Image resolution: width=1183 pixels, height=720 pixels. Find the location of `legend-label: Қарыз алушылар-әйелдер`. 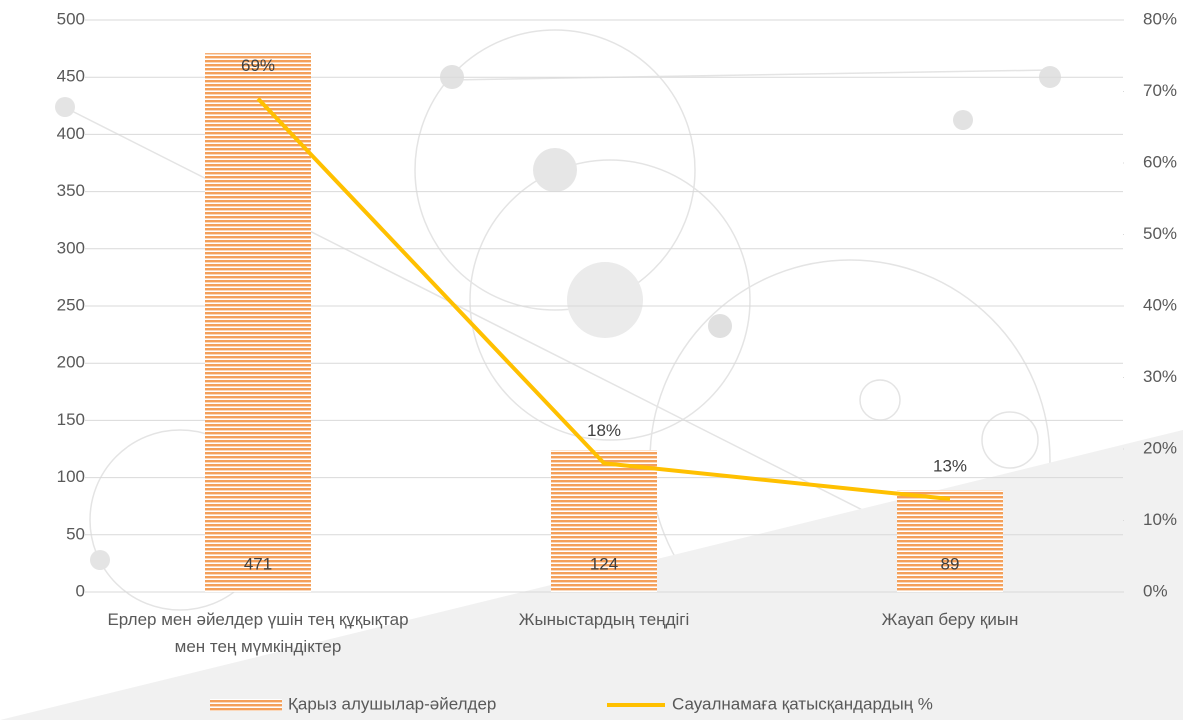

legend-label: Қарыз алушылар-әйелдер is located at coordinates (392, 703).